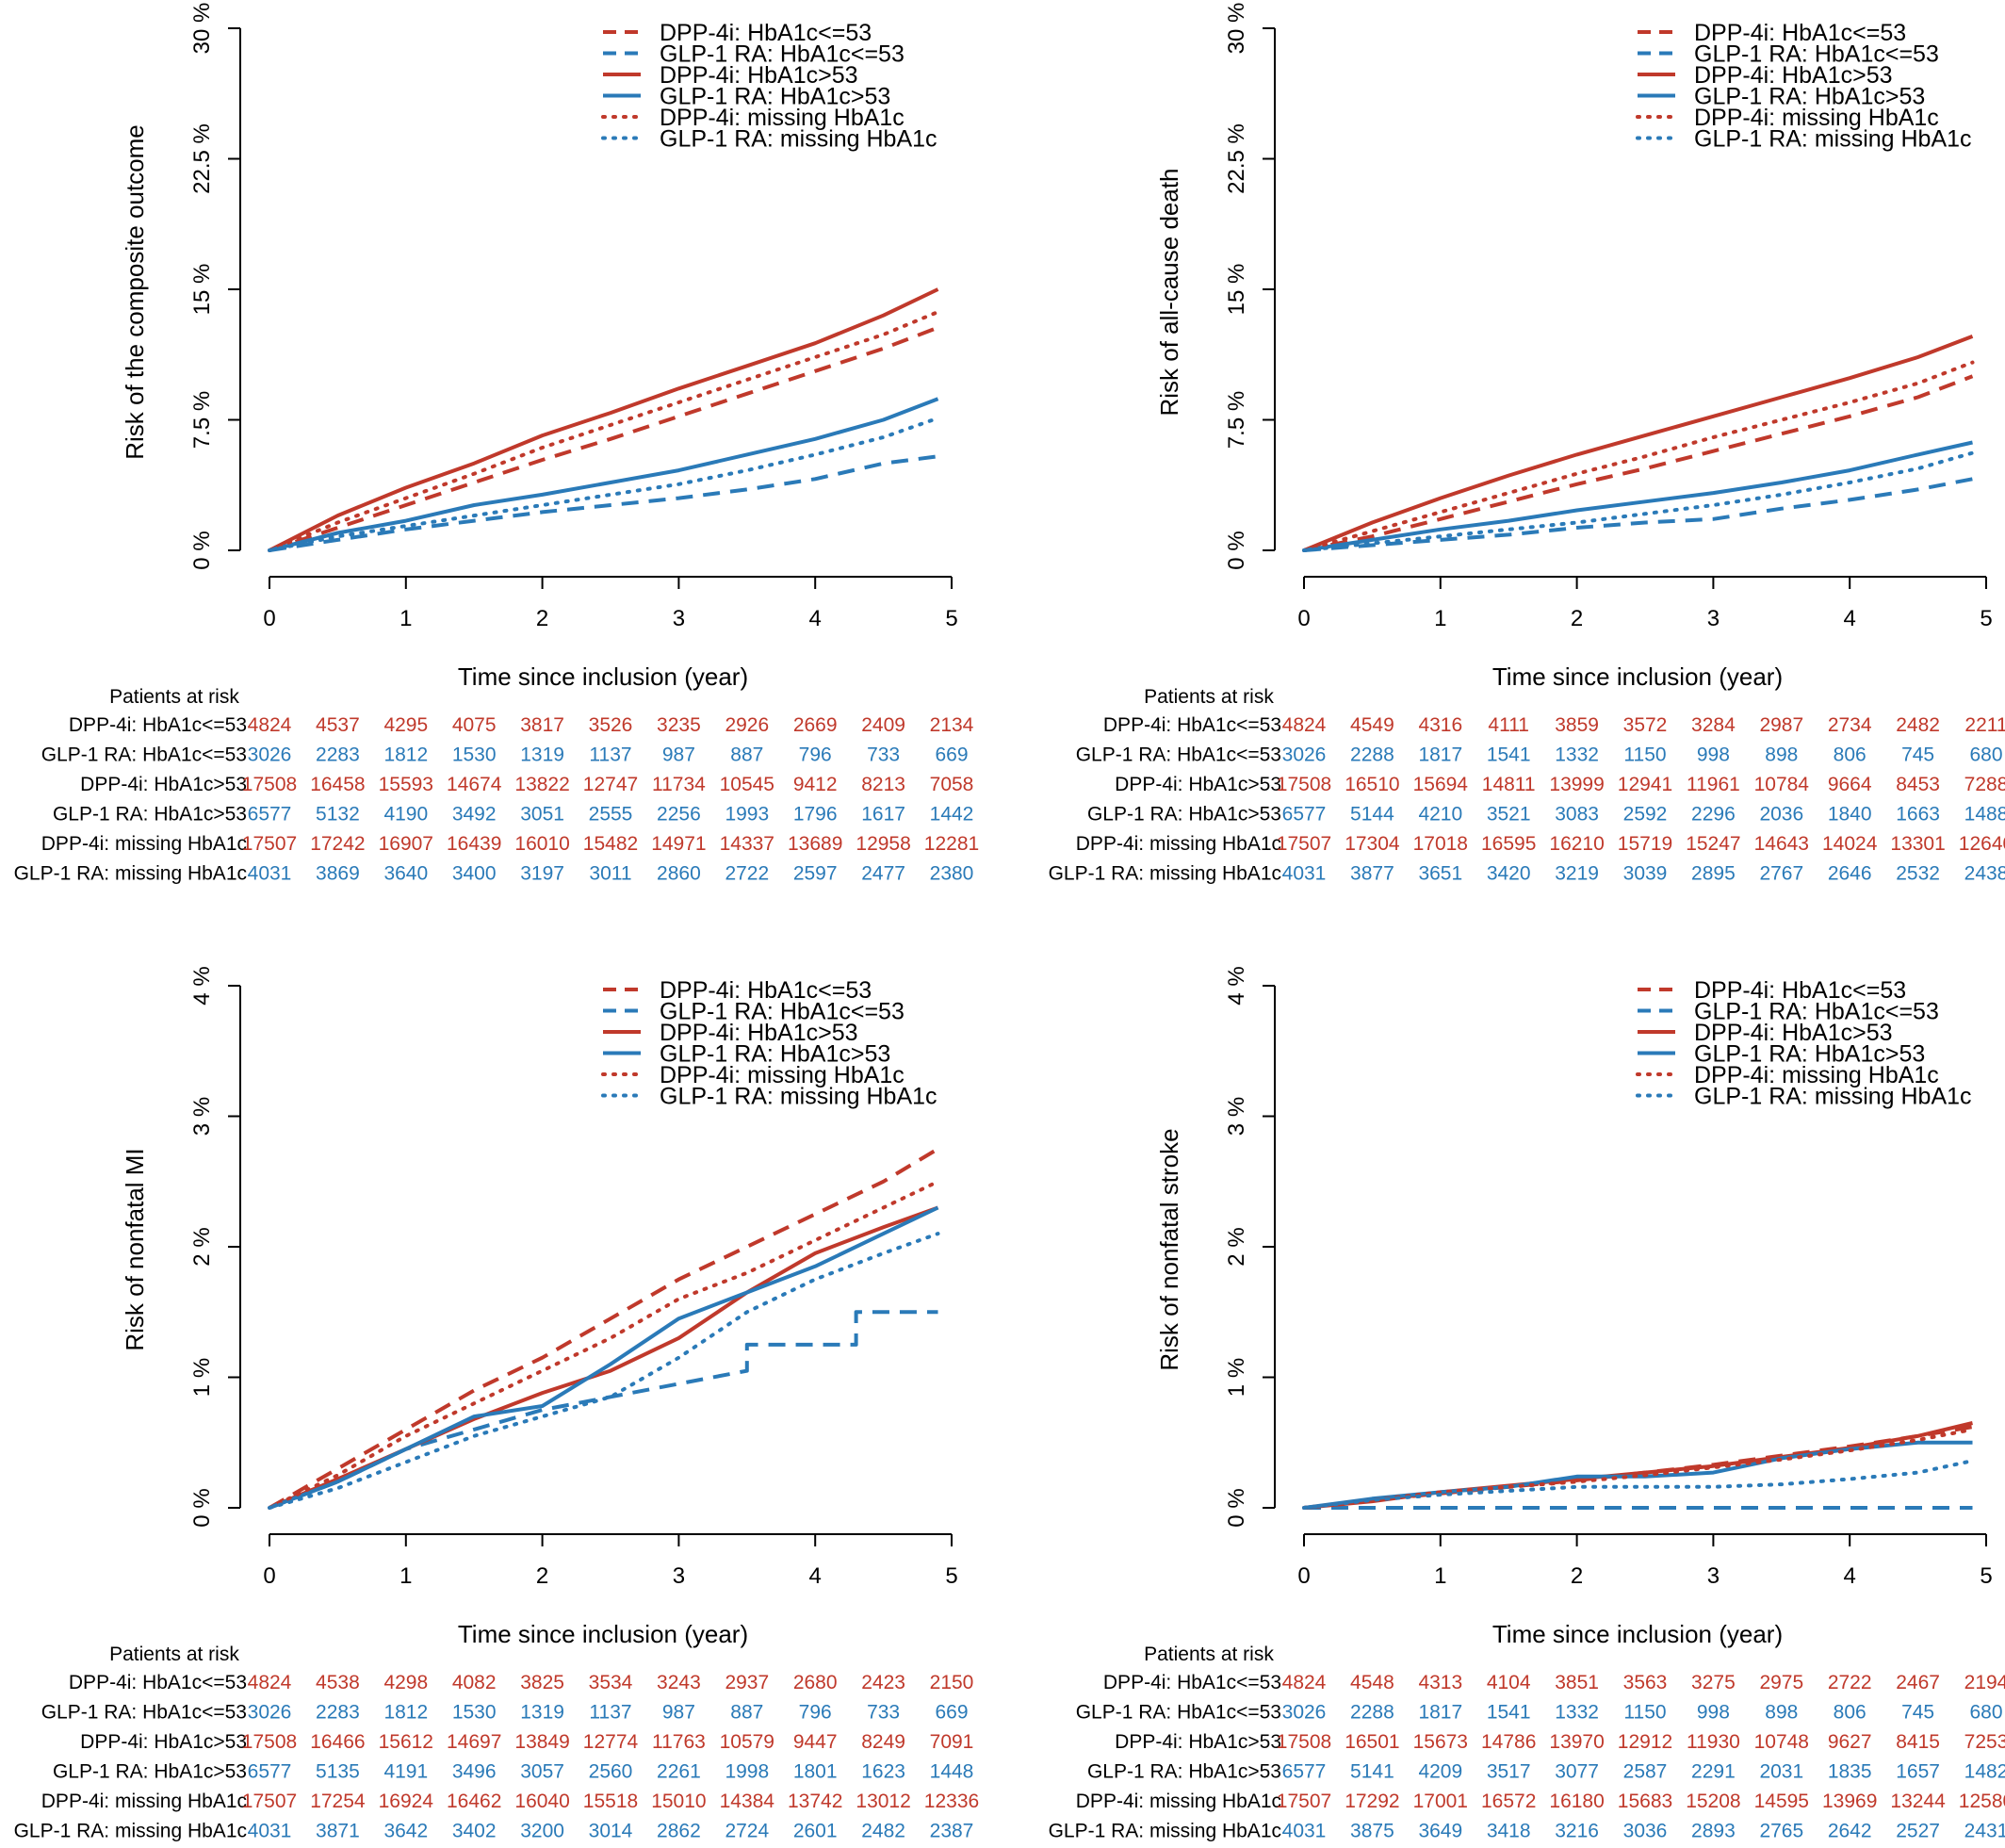 This screenshot has height=1848, width=2005. Describe the element at coordinates (1440, 815) in the screenshot. I see `risk-count: 4210` at that location.